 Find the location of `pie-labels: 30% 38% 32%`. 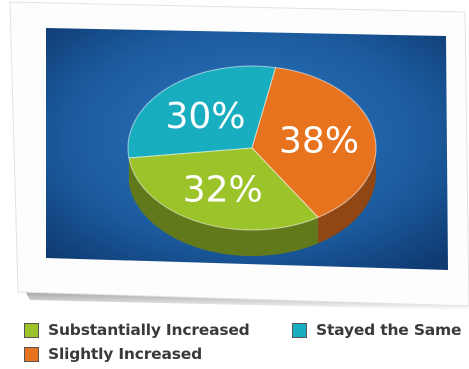

pie-labels: 30% 38% 32% is located at coordinates (262, 153).